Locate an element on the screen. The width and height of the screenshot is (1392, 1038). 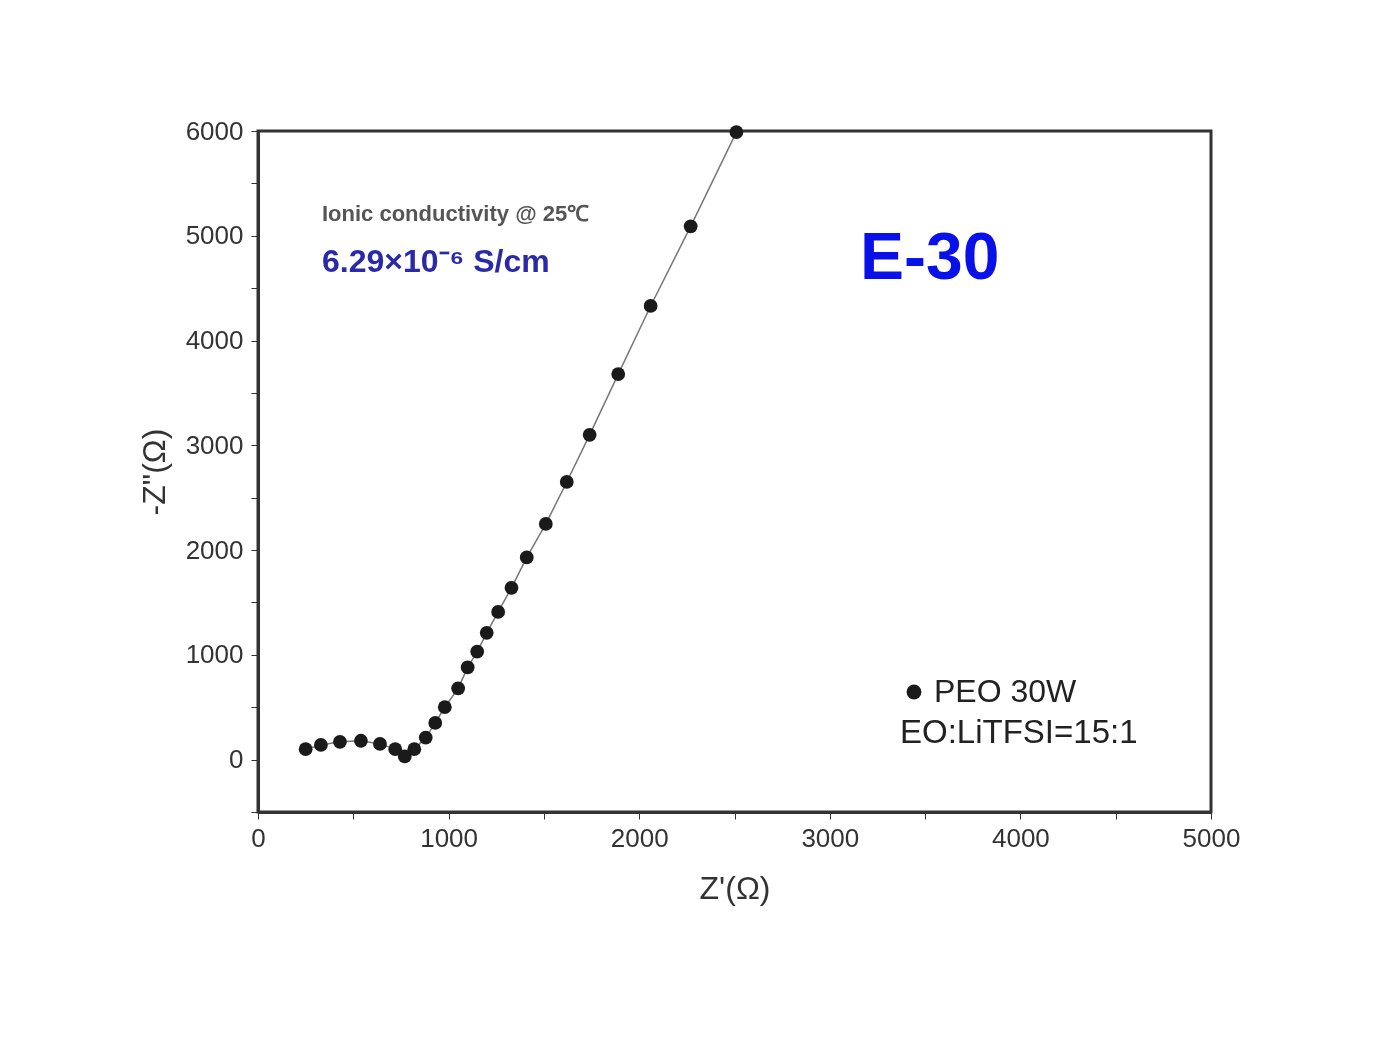
y-tick-label: 6000 is located at coordinates (214, 130).